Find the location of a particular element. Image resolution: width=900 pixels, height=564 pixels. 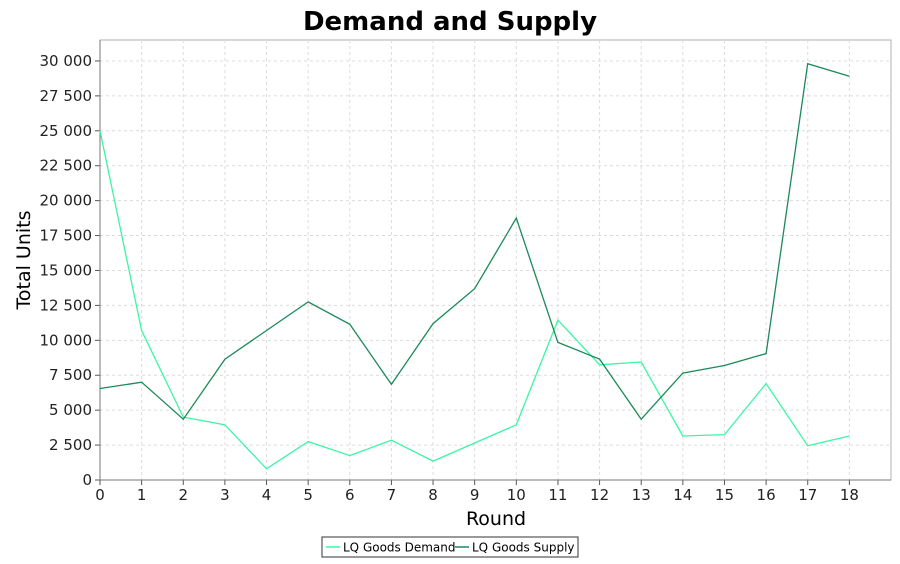

y-tick-label: 27 500 is located at coordinates (66, 96).